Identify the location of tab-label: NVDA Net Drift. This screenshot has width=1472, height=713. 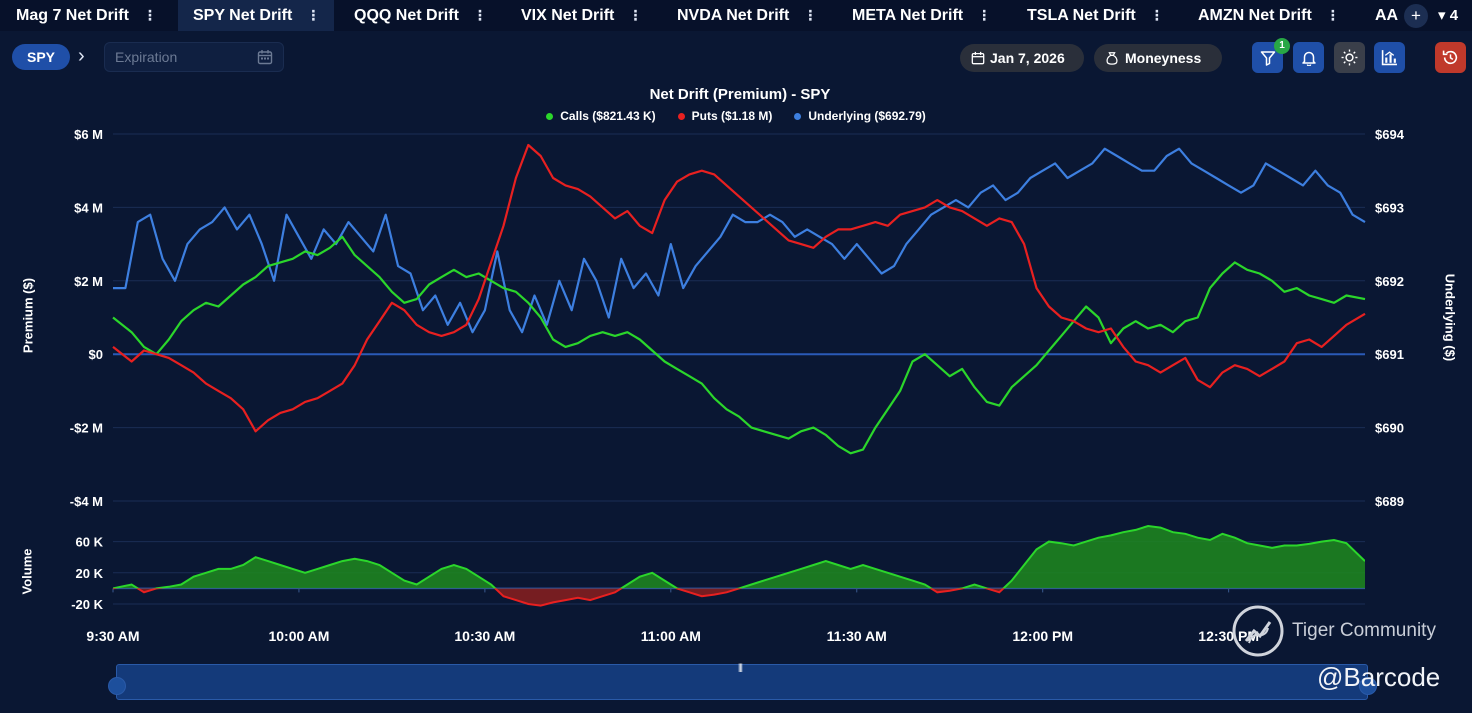
(733, 15).